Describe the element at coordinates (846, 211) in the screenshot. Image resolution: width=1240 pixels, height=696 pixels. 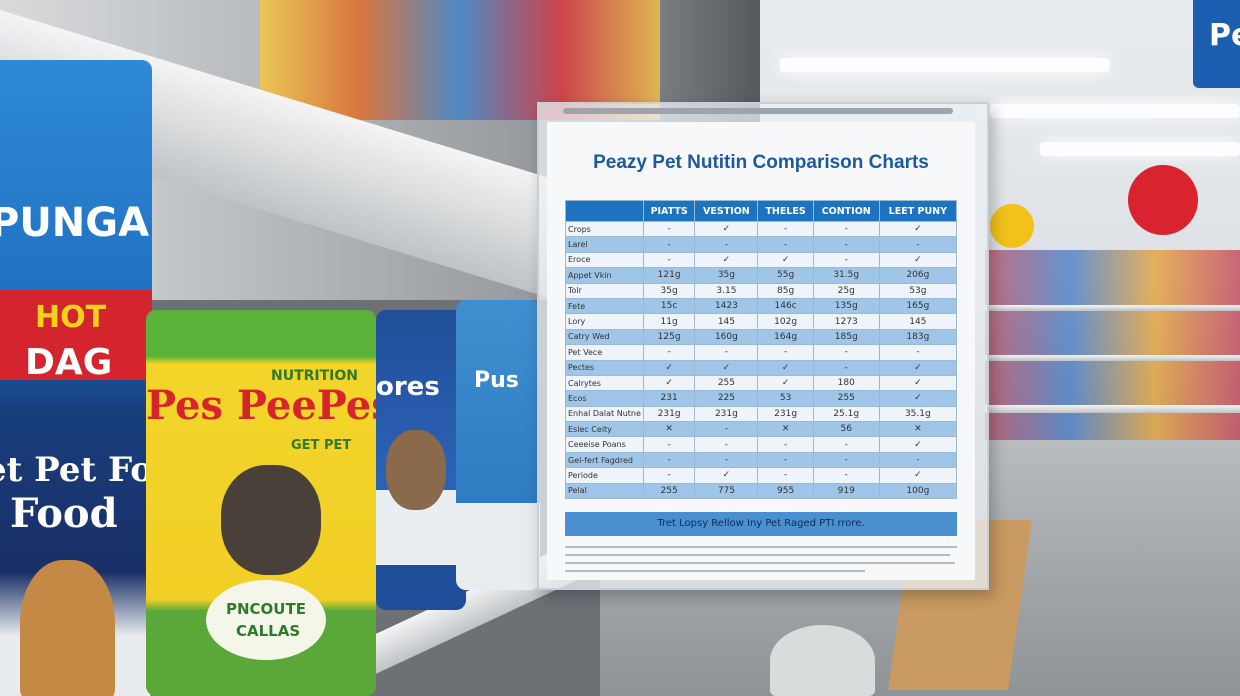
I see `column-header: CONTION` at that location.